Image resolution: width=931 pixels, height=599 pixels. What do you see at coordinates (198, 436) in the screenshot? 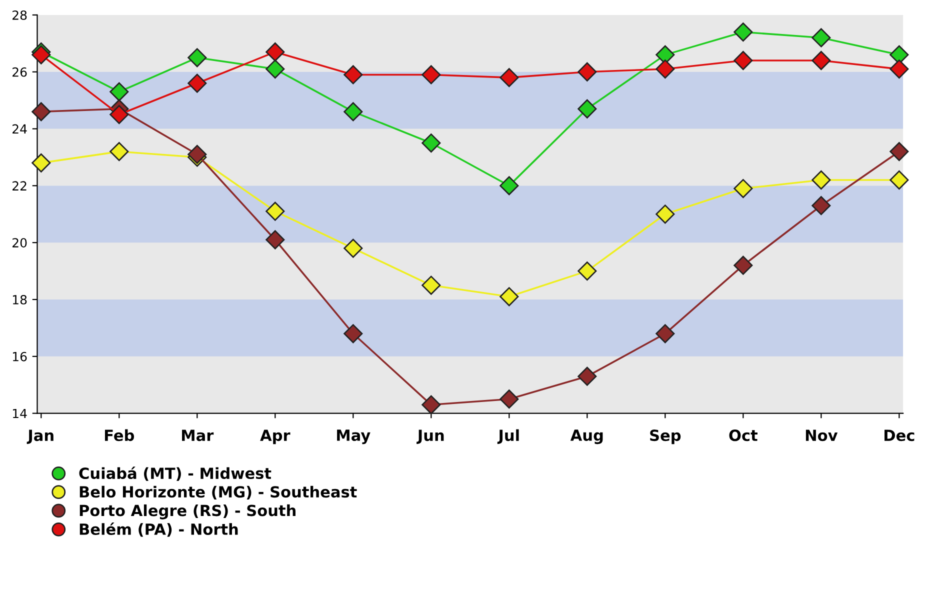
I see `x-tick-label: Mar` at bounding box center [198, 436].